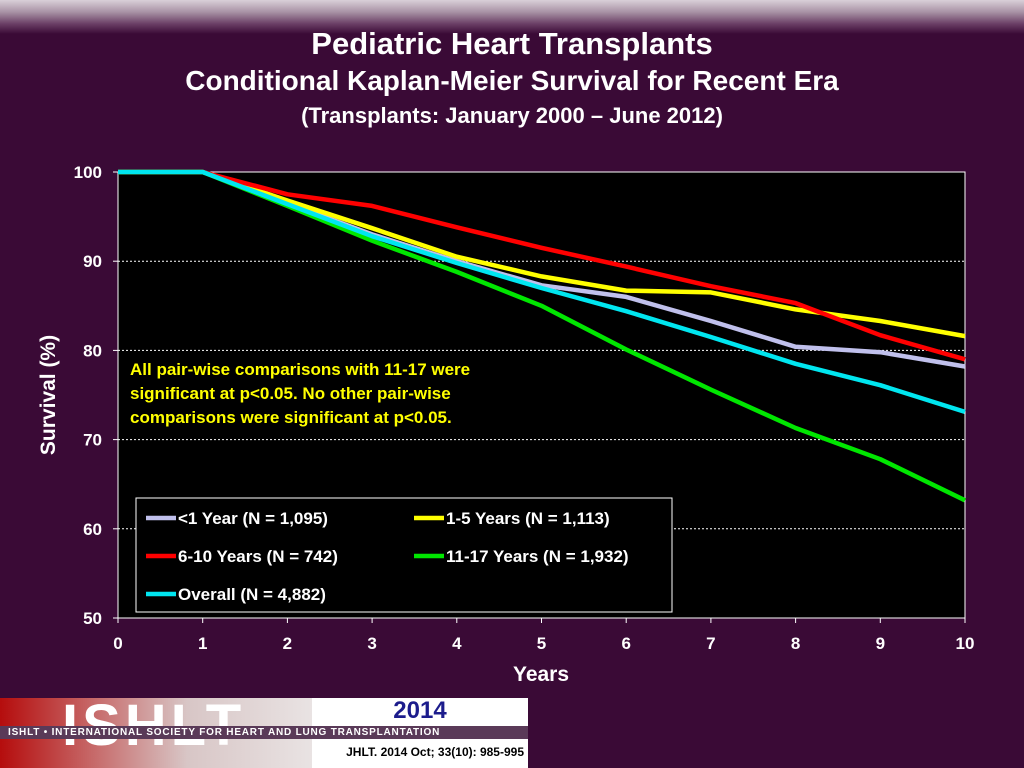 This screenshot has width=1024, height=768. What do you see at coordinates (528, 518) in the screenshot?
I see `legend-label-1: 1-5 Years (N = 1,113)` at bounding box center [528, 518].